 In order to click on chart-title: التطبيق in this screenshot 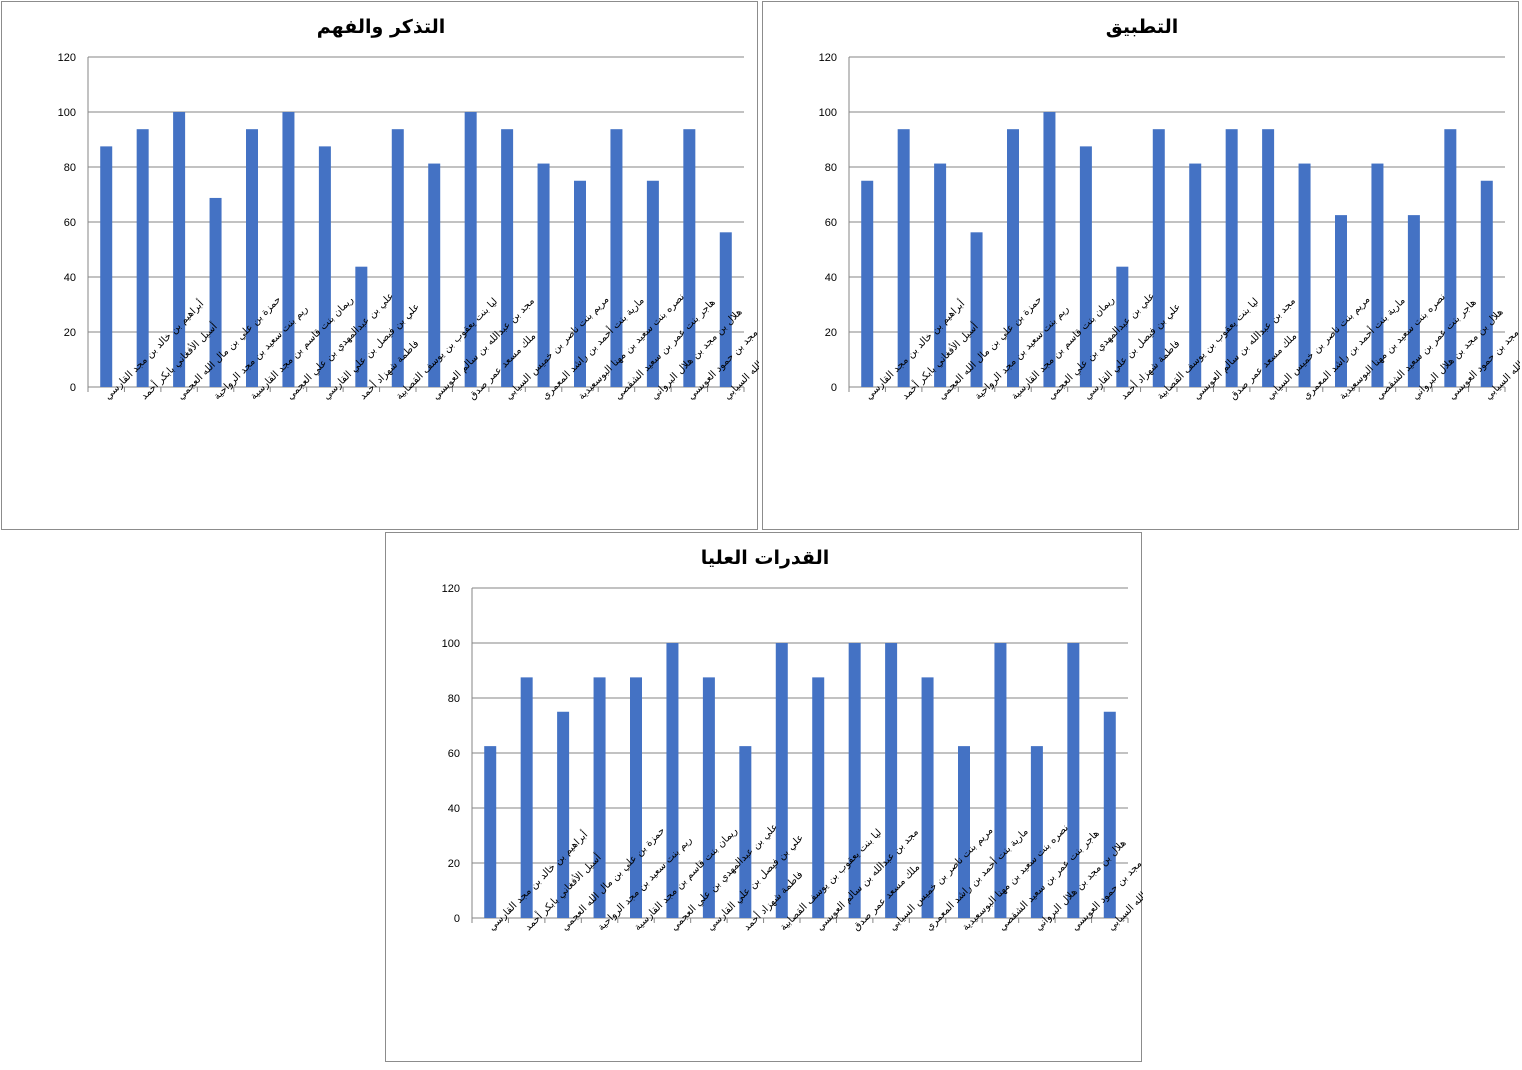, I will do `click(1142, 27)`.